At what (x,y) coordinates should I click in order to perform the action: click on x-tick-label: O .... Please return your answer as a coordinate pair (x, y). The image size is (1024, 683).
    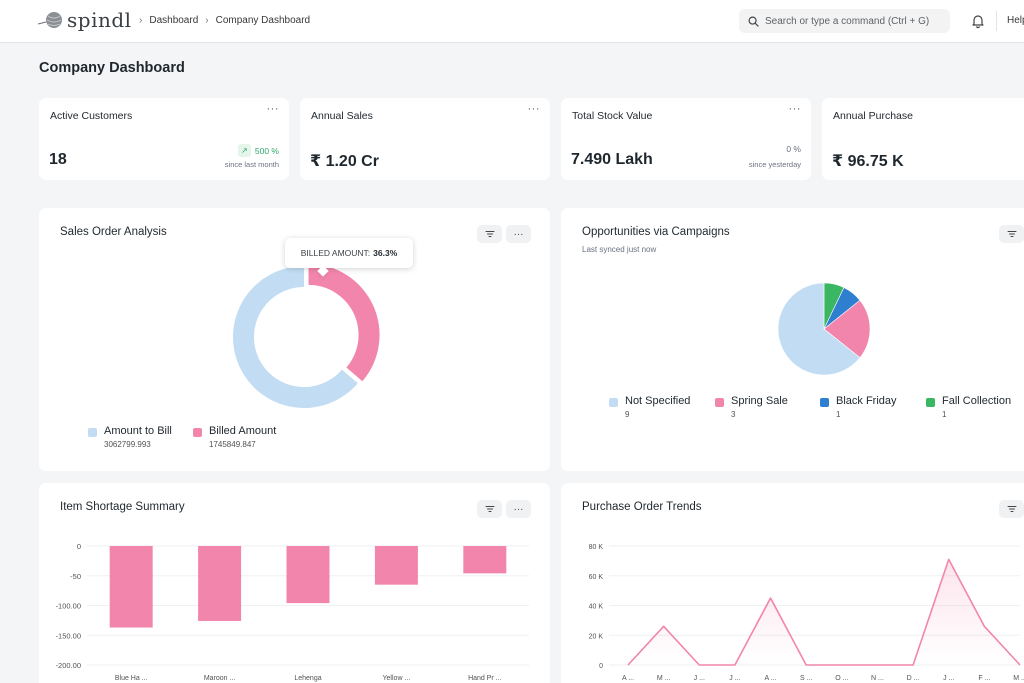
    Looking at the image, I should click on (841, 678).